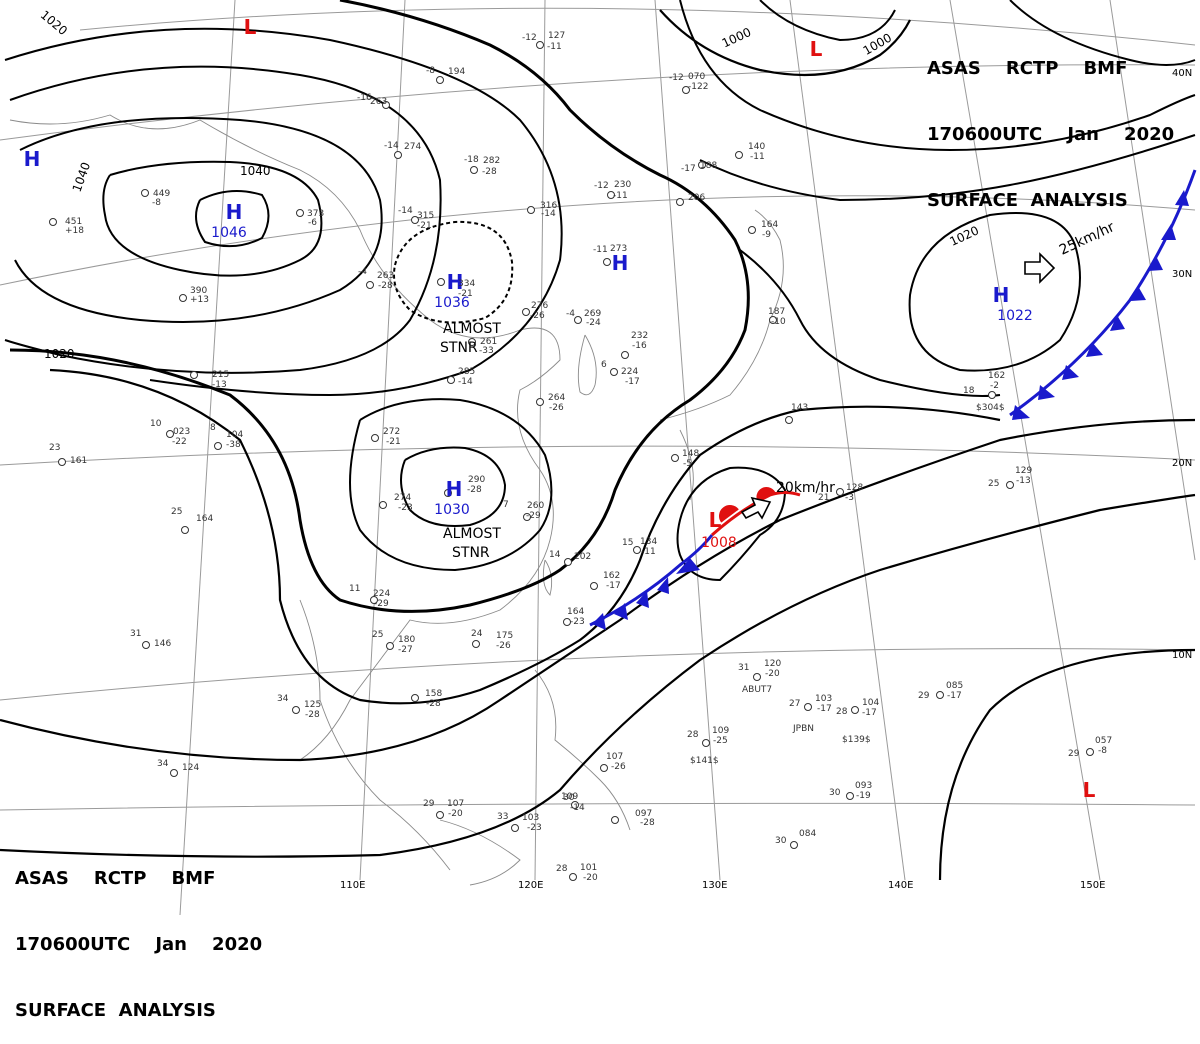 The image size is (1200, 1044). I want to click on station-plot: 25 129-13, so click(1010, 477).